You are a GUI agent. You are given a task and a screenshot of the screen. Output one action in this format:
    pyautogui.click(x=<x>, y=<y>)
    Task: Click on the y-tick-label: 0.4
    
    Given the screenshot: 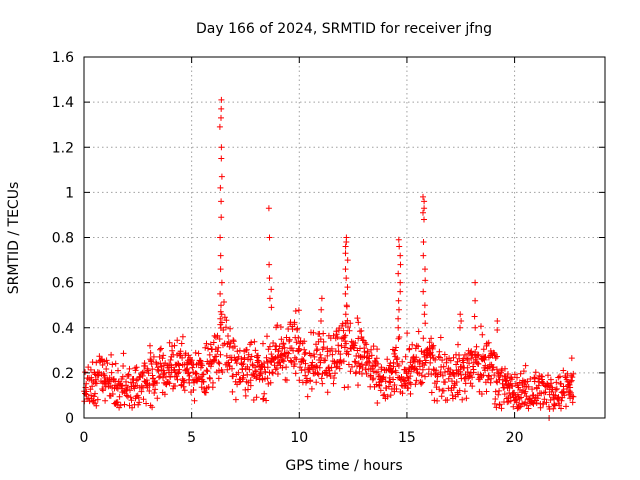 What is the action you would take?
    pyautogui.click(x=63, y=329)
    